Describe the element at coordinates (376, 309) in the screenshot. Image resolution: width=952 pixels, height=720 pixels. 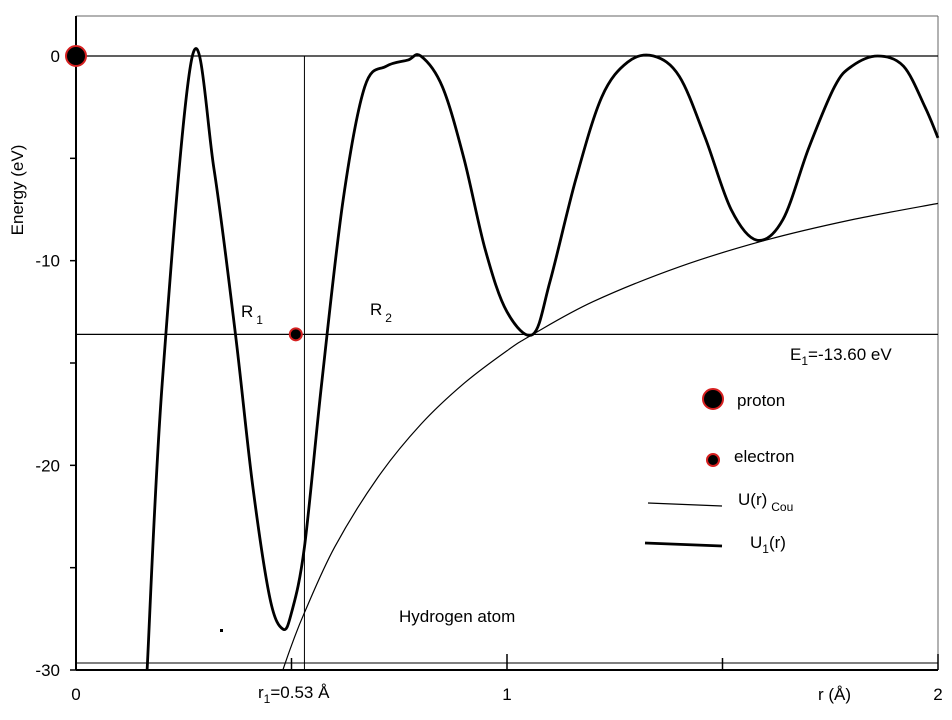
I see `R2-main: R` at that location.